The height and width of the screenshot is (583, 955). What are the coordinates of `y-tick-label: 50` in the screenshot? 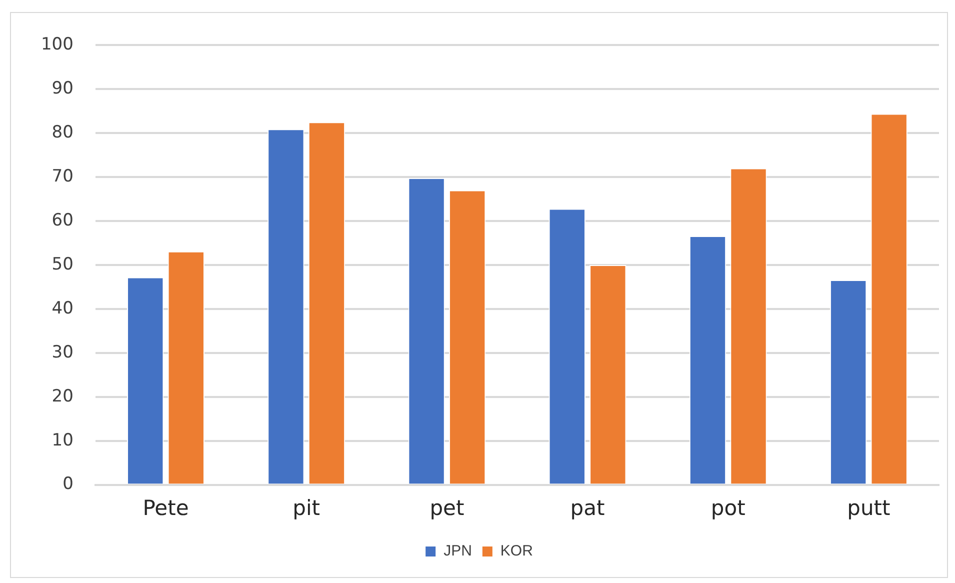 It's located at (63, 264).